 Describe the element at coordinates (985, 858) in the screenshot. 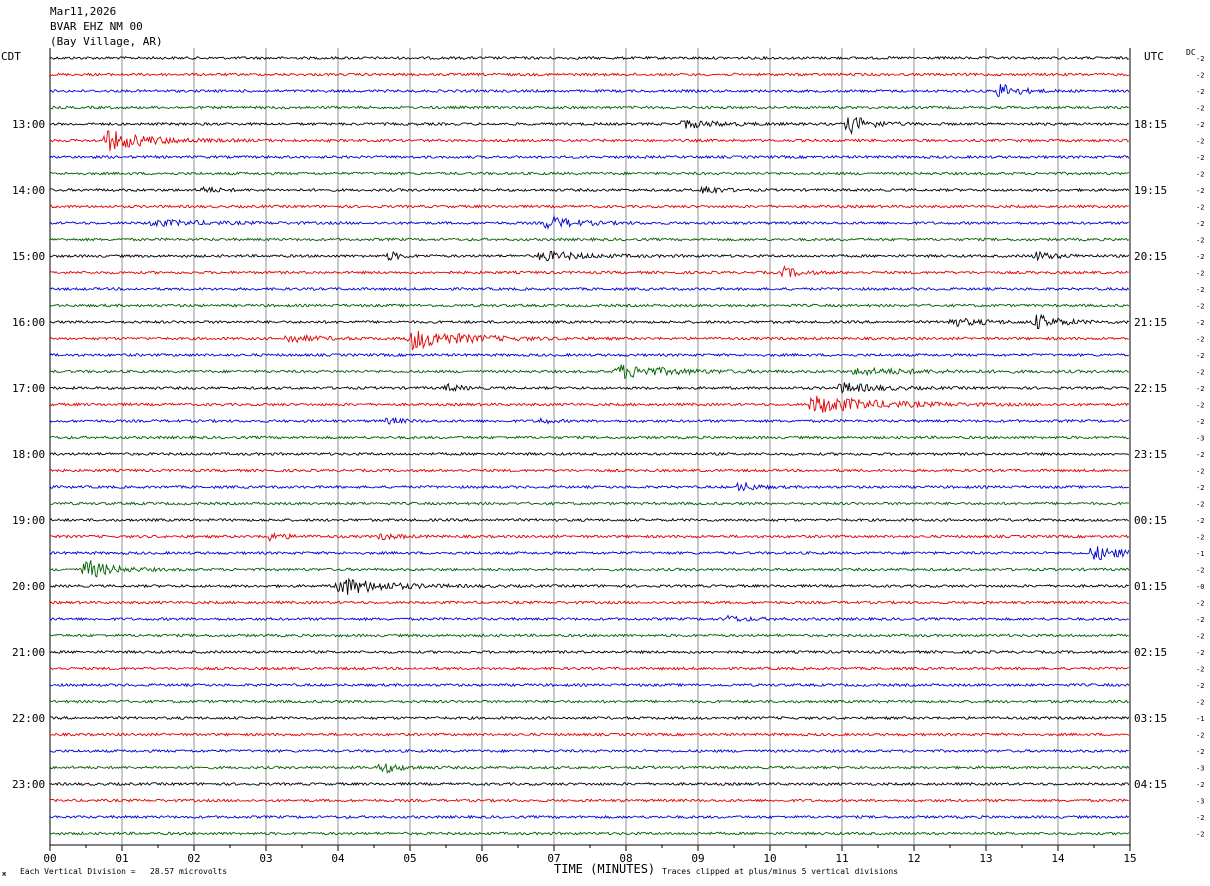

I see `x-tick-label: 13` at that location.